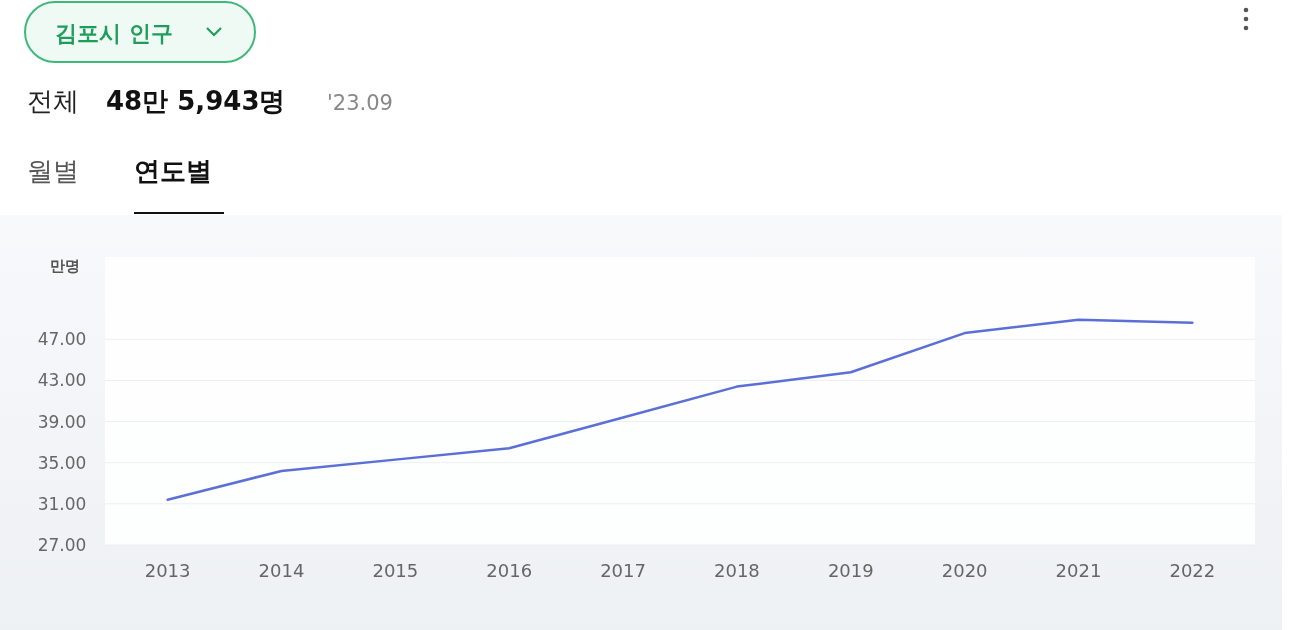  Describe the element at coordinates (65, 266) in the screenshot. I see `y-axis-title: 만명` at that location.